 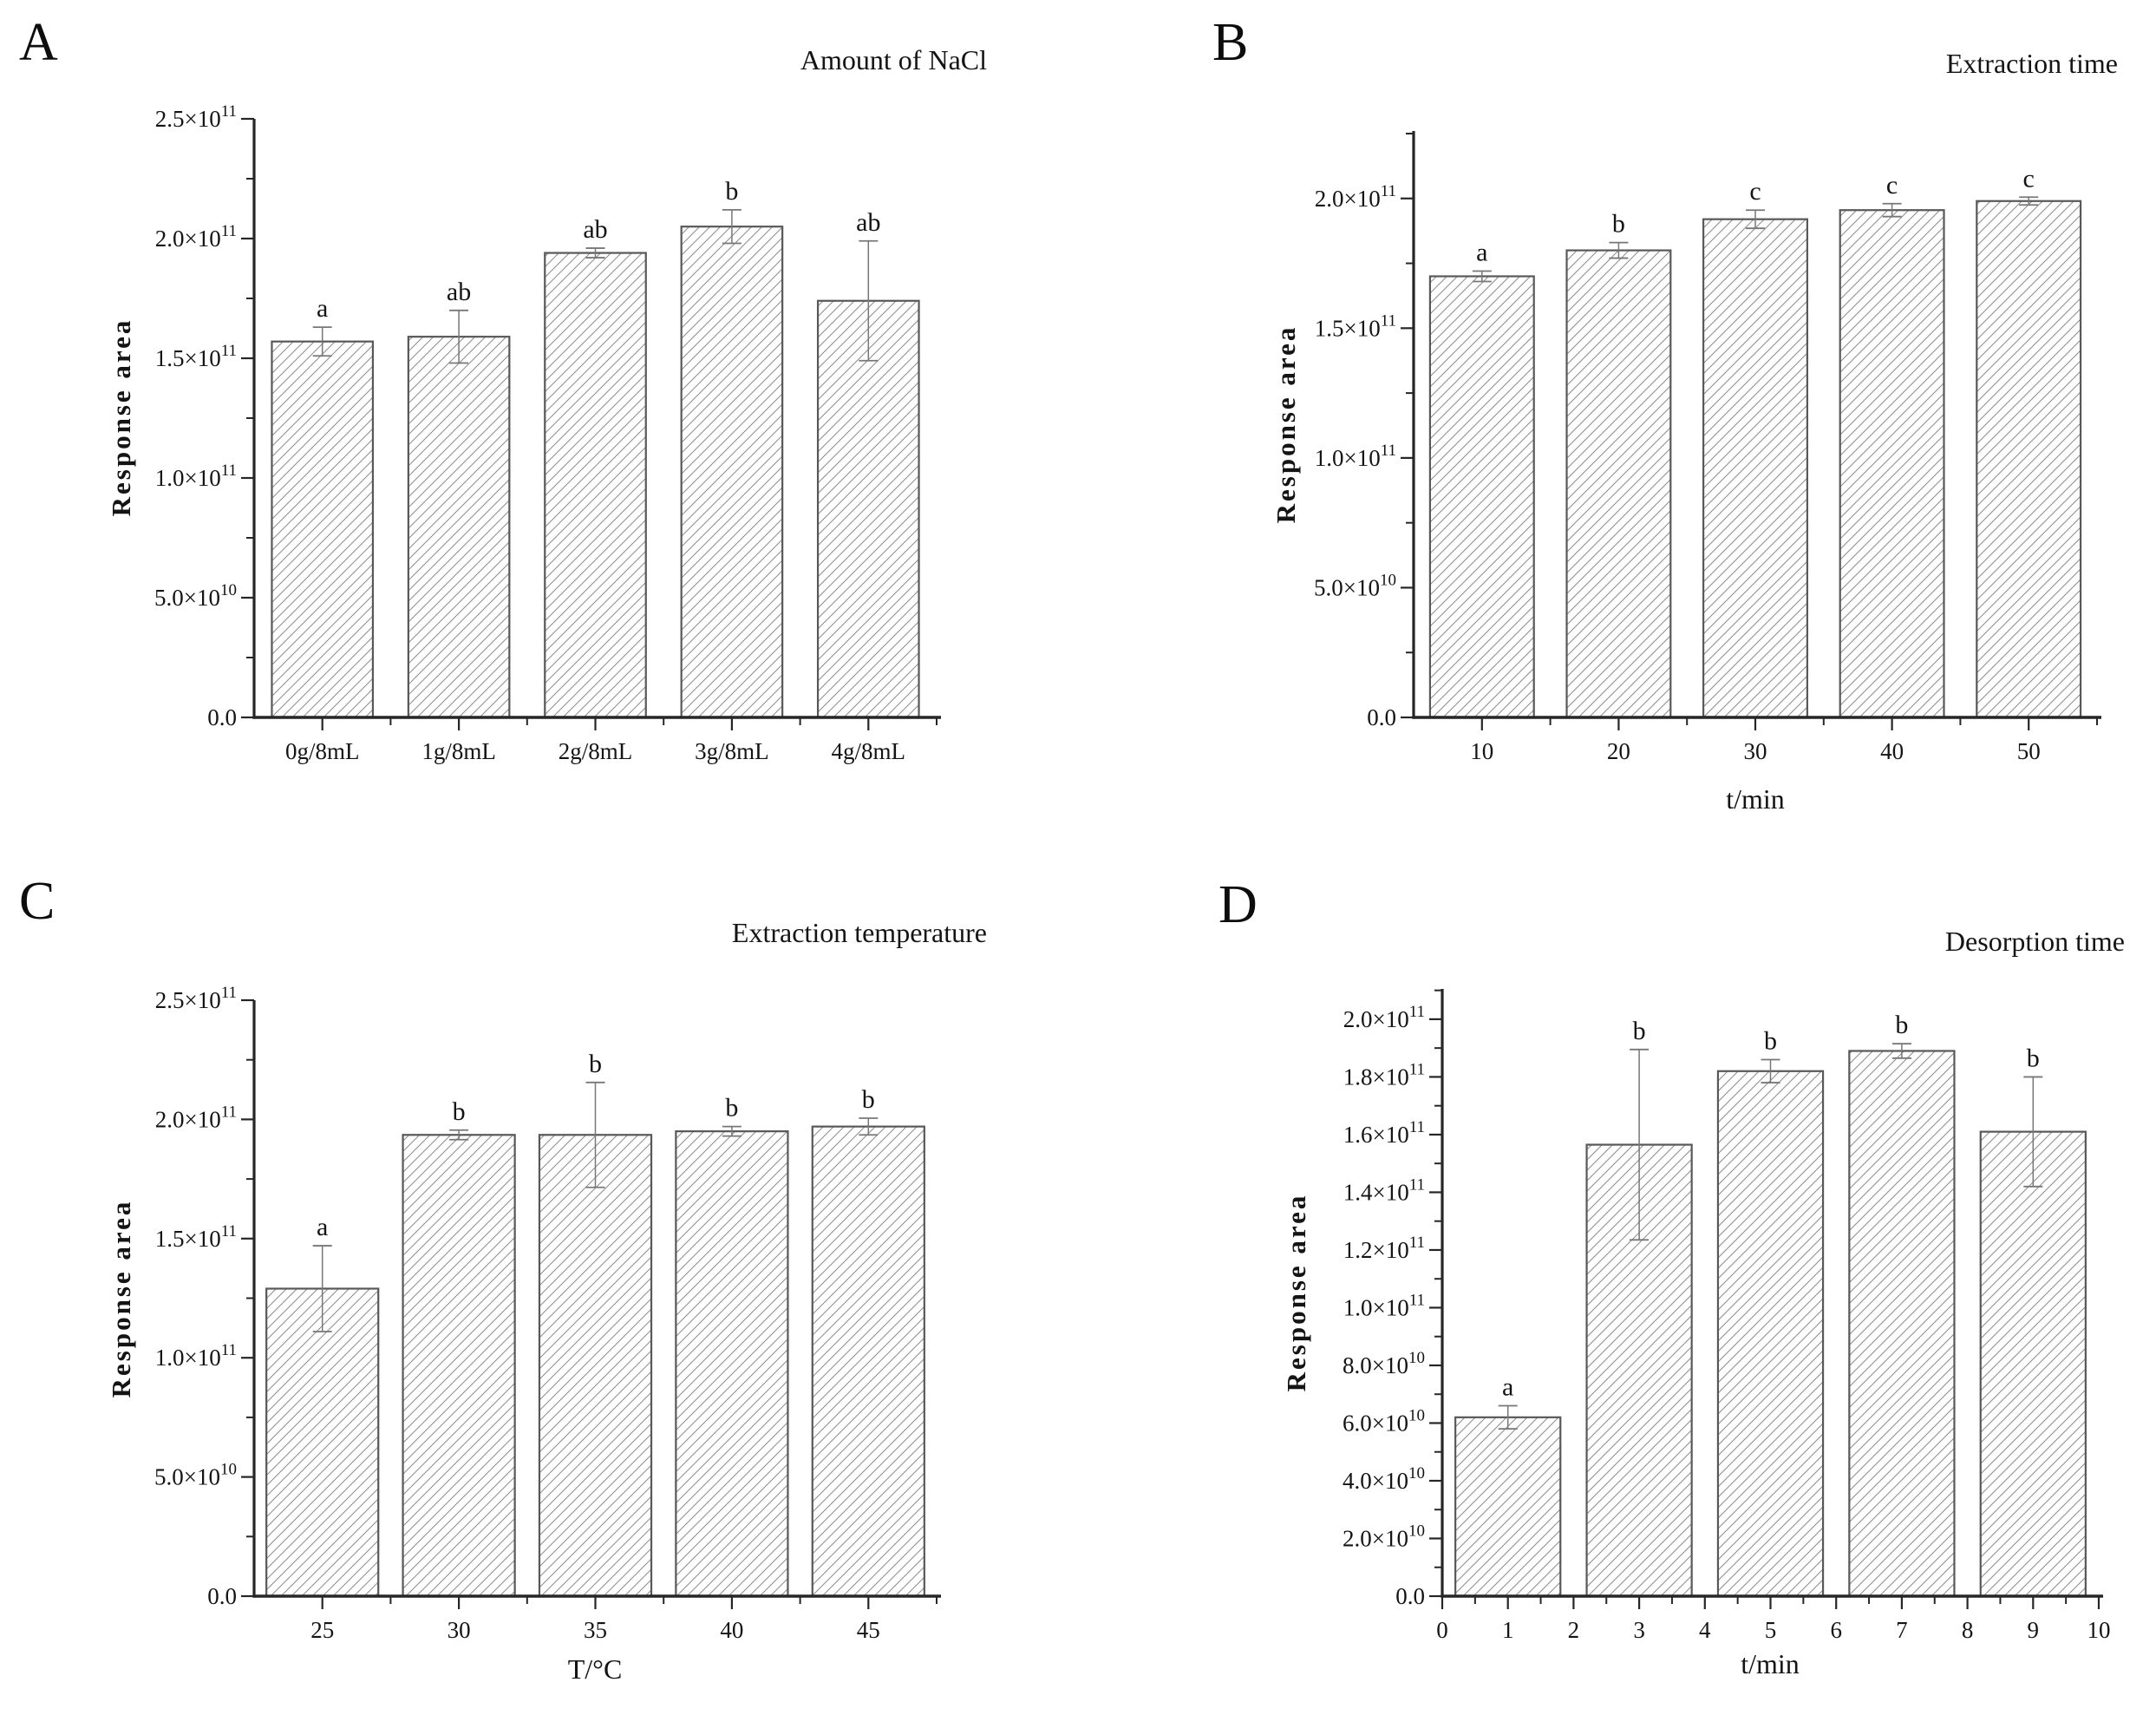 What do you see at coordinates (1618, 751) in the screenshot?
I see `x-tick-label: 20` at bounding box center [1618, 751].